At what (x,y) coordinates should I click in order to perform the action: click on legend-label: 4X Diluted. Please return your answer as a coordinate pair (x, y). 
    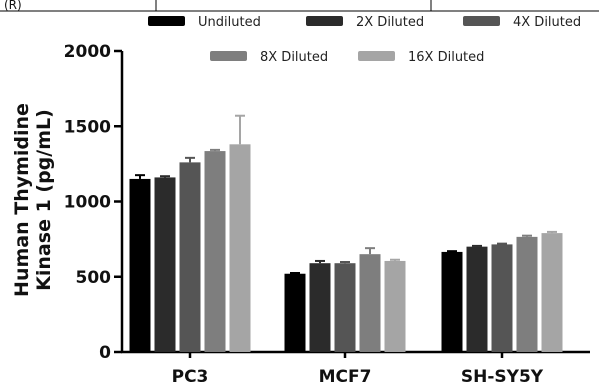
    Looking at the image, I should click on (547, 22).